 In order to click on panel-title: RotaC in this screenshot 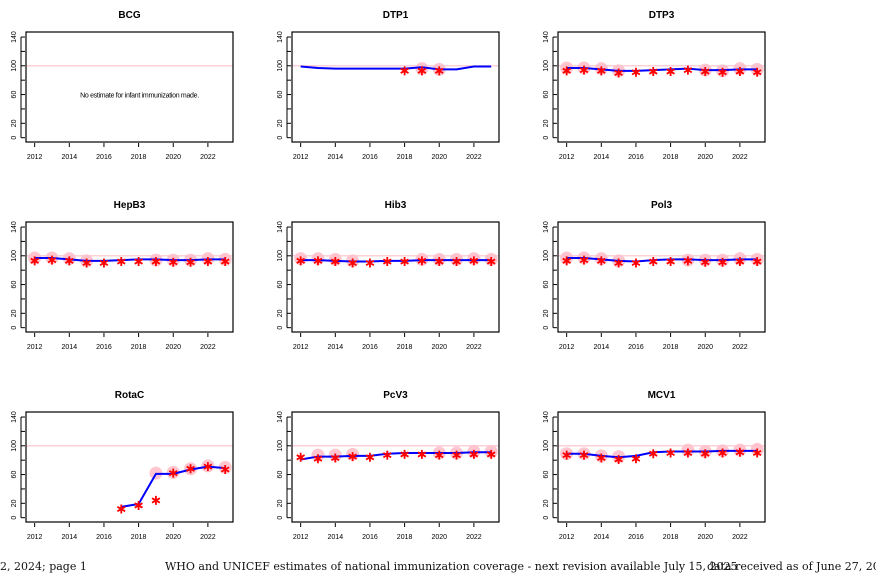, I will do `click(129, 395)`.